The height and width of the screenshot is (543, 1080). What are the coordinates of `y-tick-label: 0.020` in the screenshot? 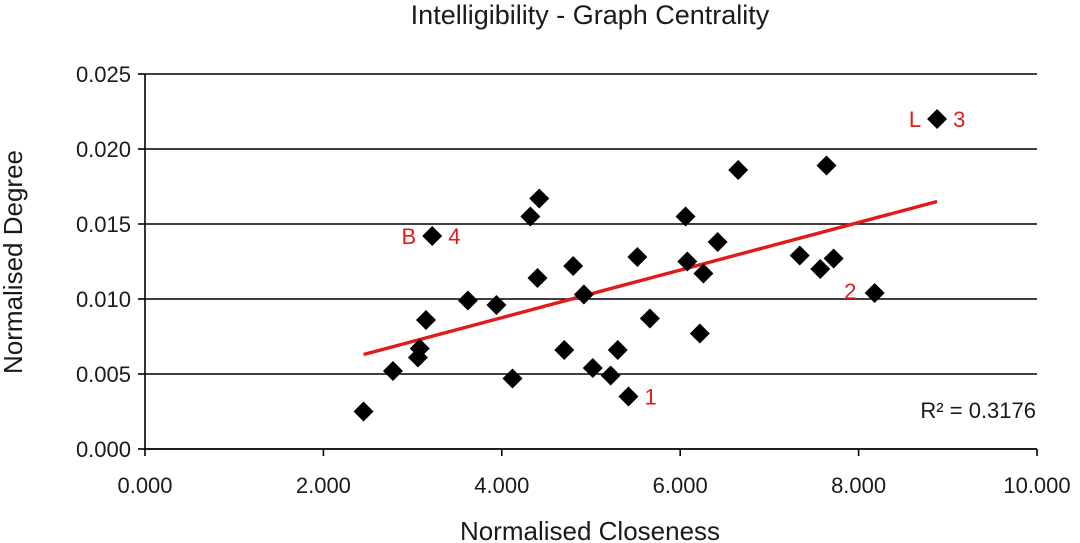 It's located at (103, 149).